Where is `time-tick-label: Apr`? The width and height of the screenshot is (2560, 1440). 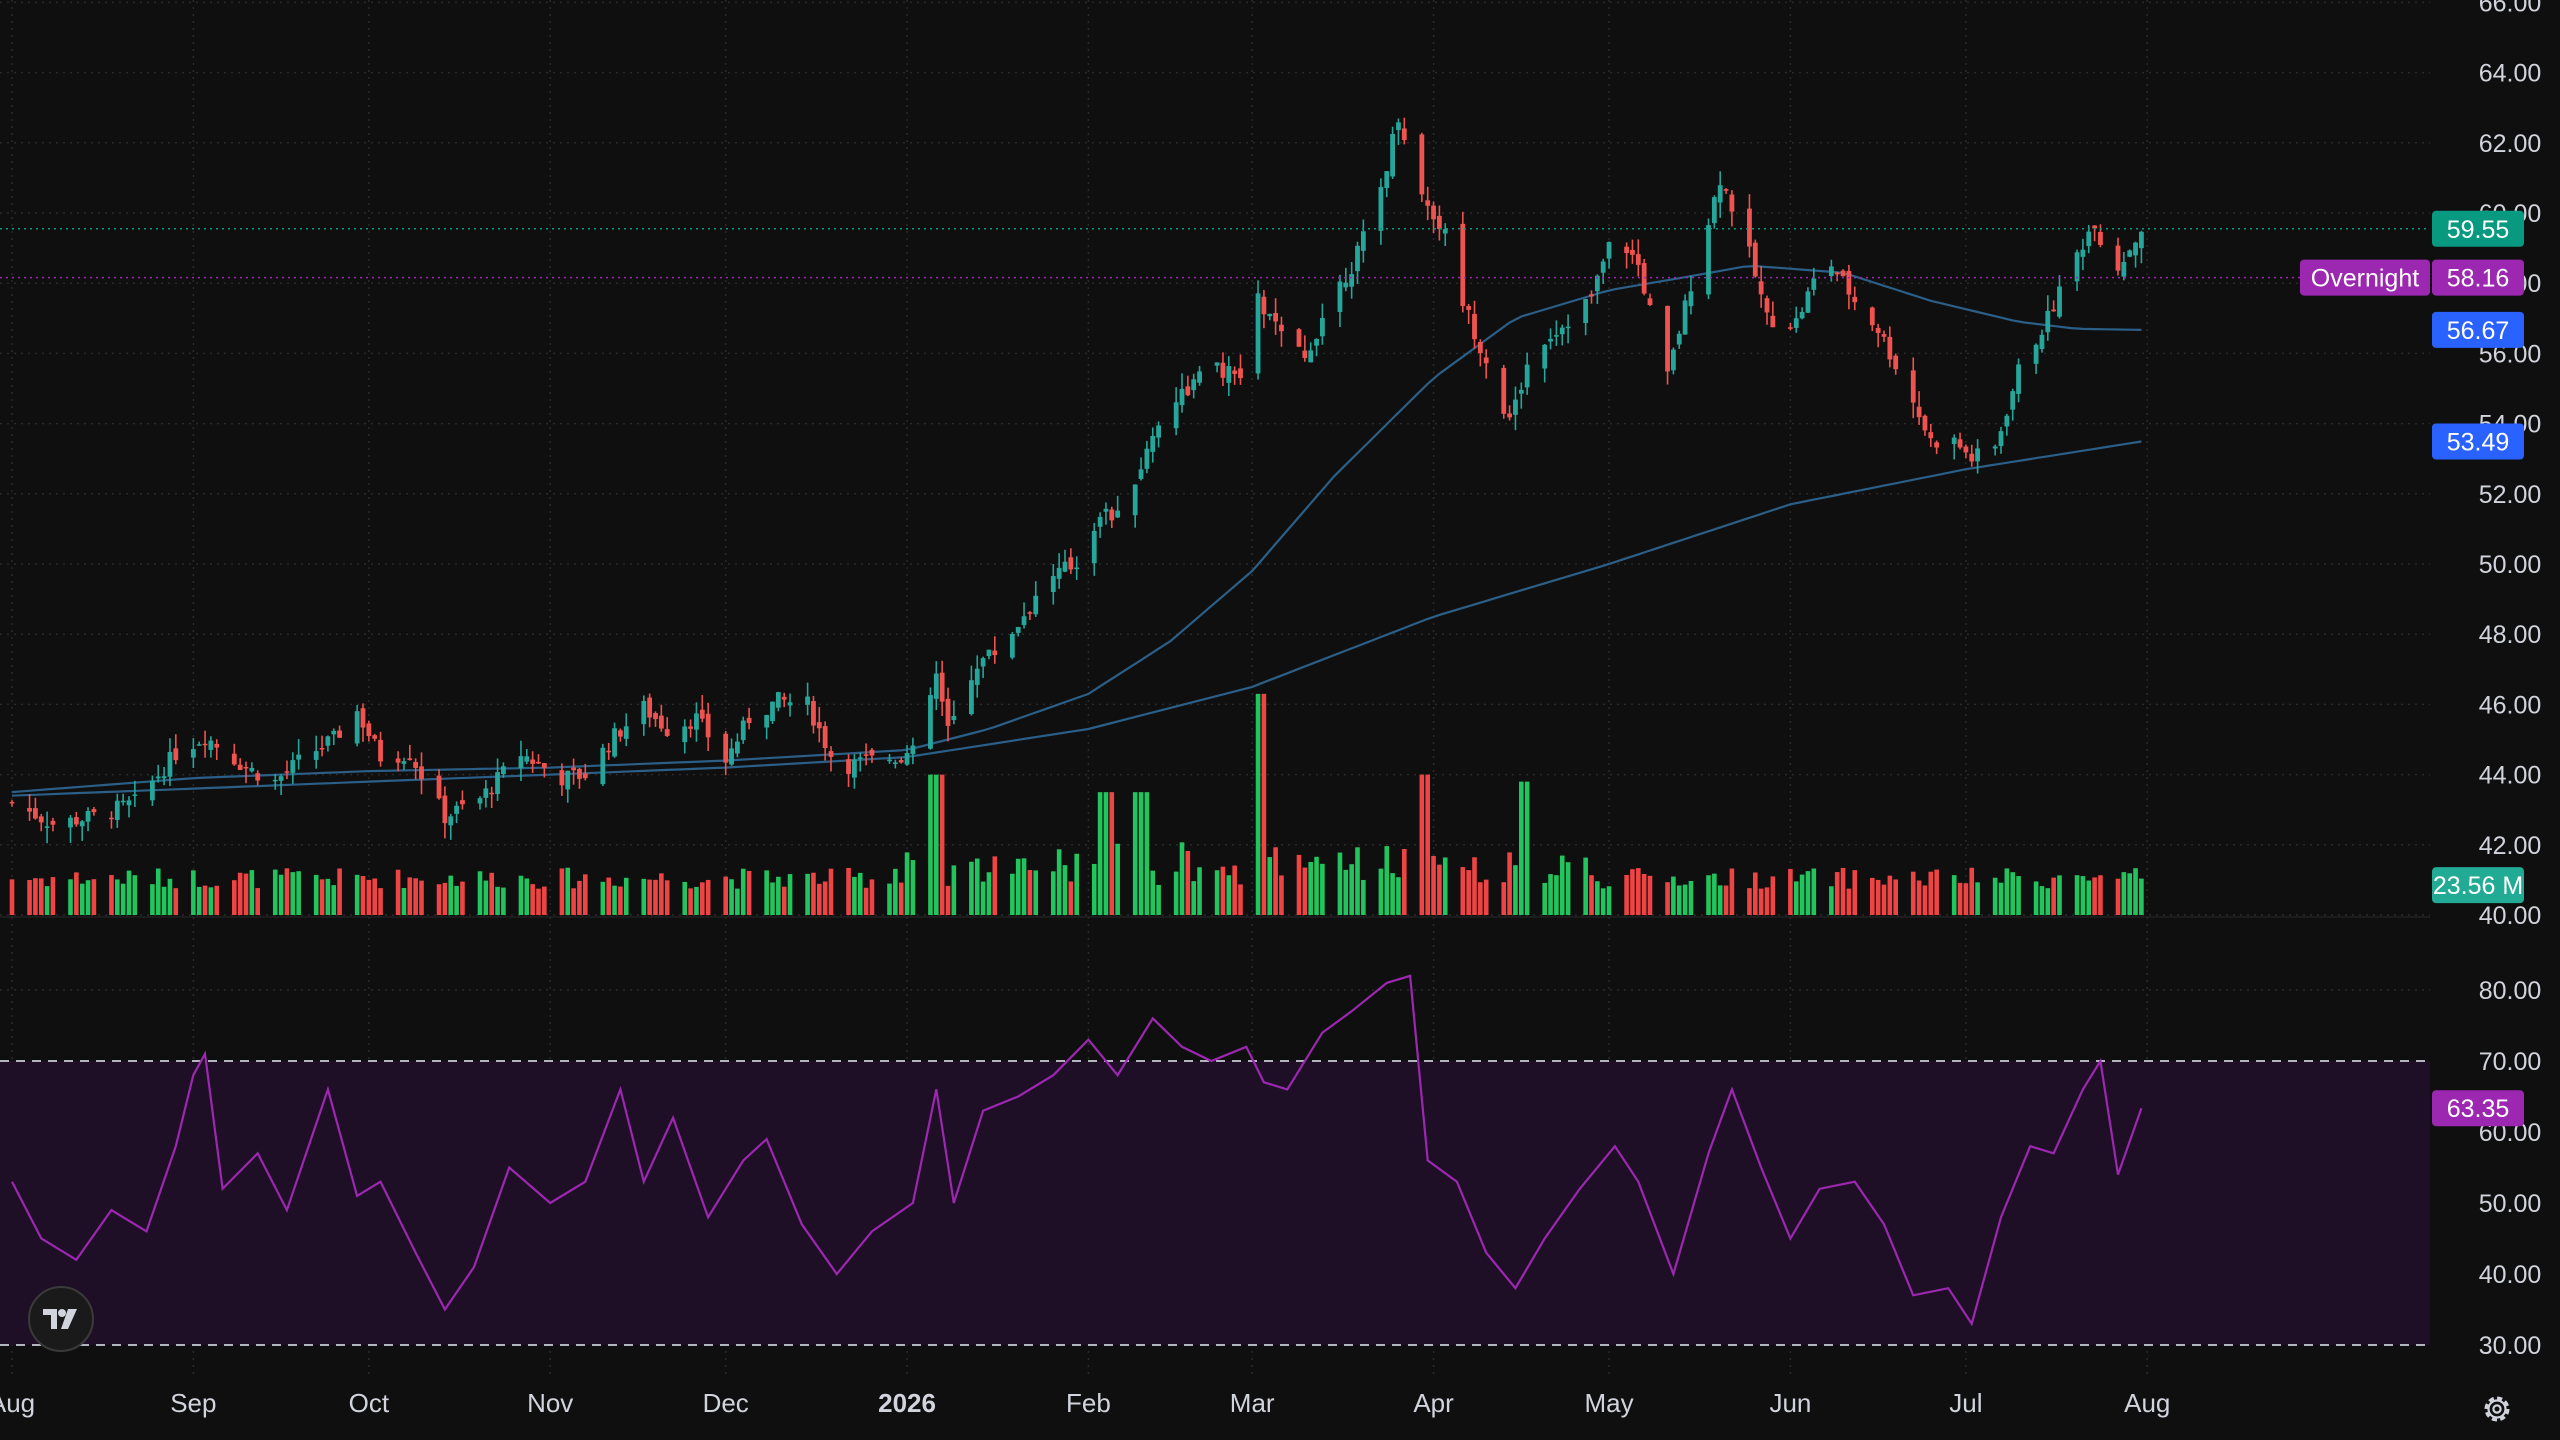
time-tick-label: Apr is located at coordinates (1433, 1403).